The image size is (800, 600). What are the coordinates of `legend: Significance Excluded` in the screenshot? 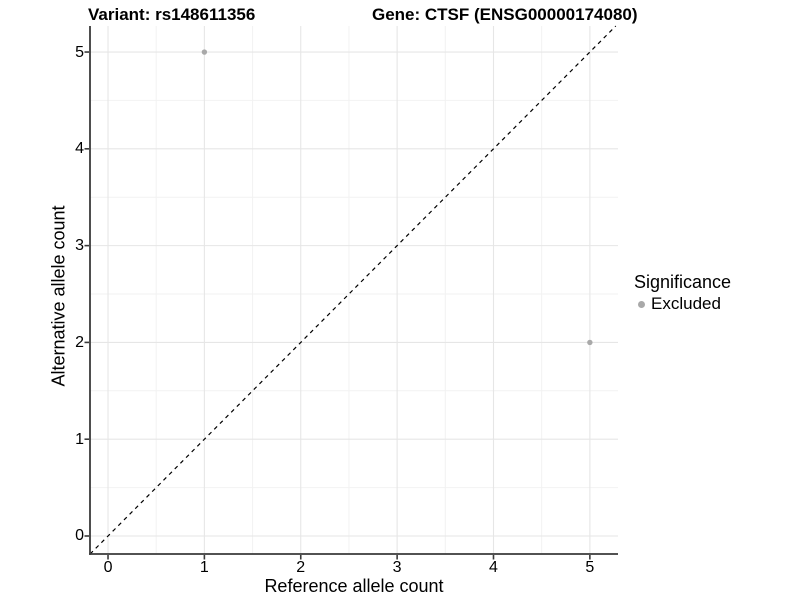 It's located at (682, 292).